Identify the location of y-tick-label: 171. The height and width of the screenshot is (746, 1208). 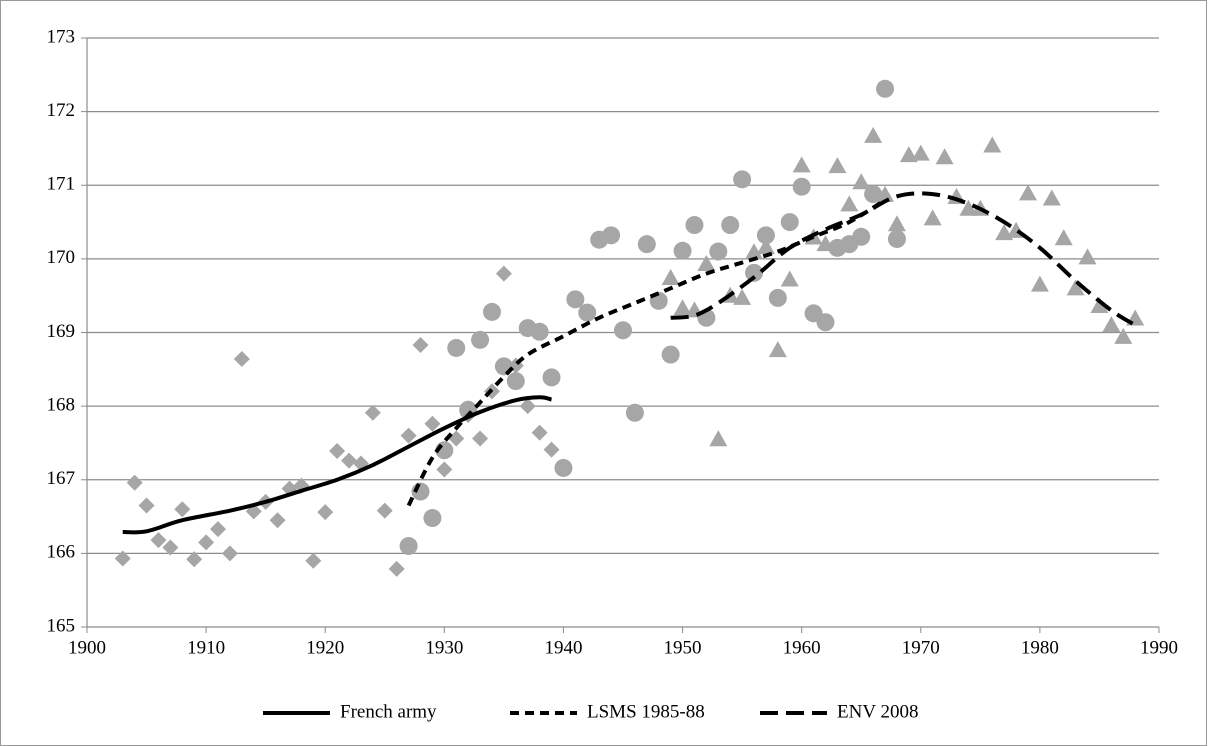
(61, 184).